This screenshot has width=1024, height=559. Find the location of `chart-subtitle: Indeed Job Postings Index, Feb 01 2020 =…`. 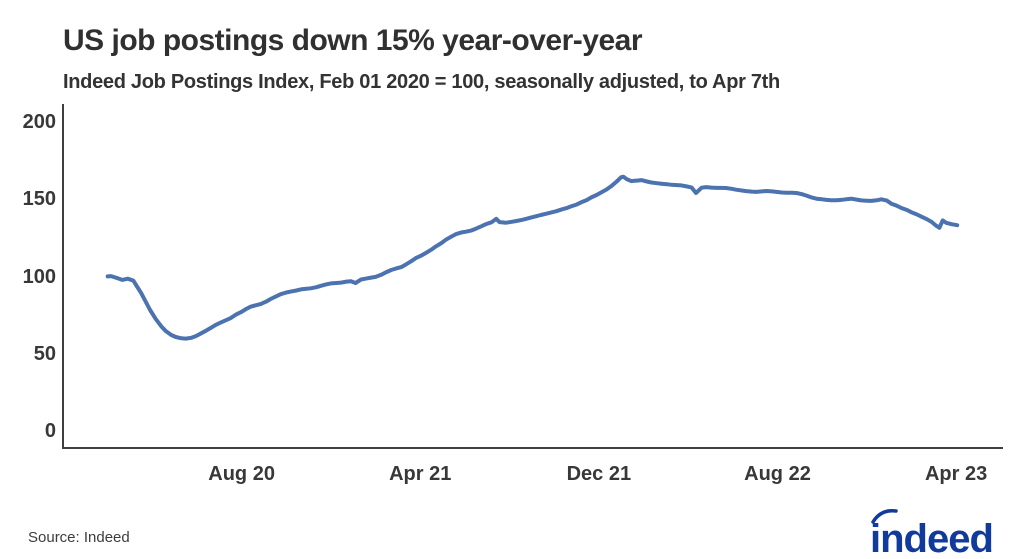

chart-subtitle: Indeed Job Postings Index, Feb 01 2020 =… is located at coordinates (421, 82).